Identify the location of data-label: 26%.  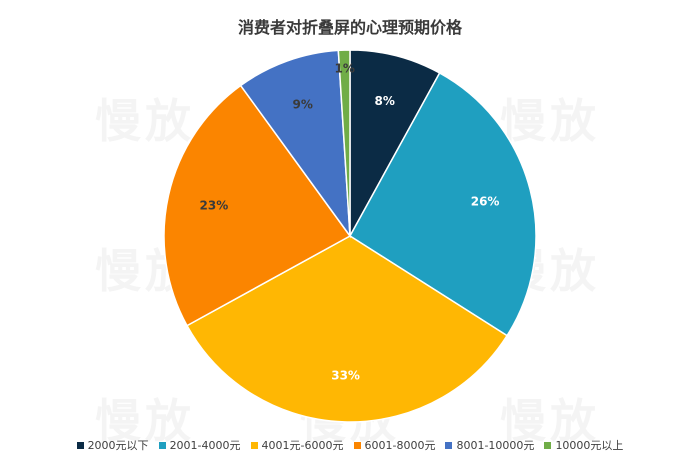
(485, 201).